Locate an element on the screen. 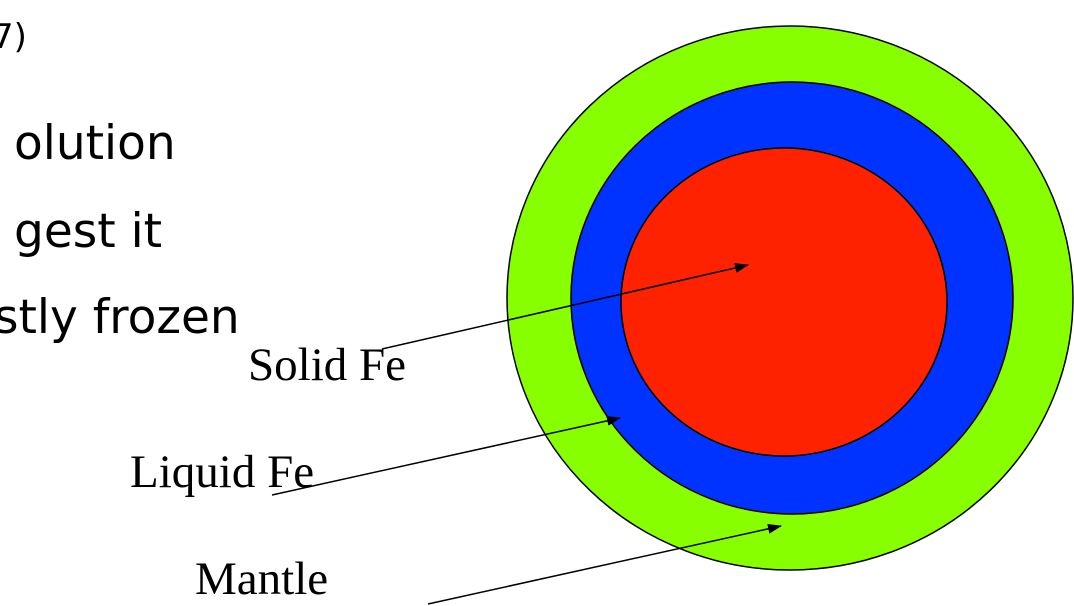 This screenshot has height=606, width=1074. bullet-text-line: olution is located at coordinates (95, 143).